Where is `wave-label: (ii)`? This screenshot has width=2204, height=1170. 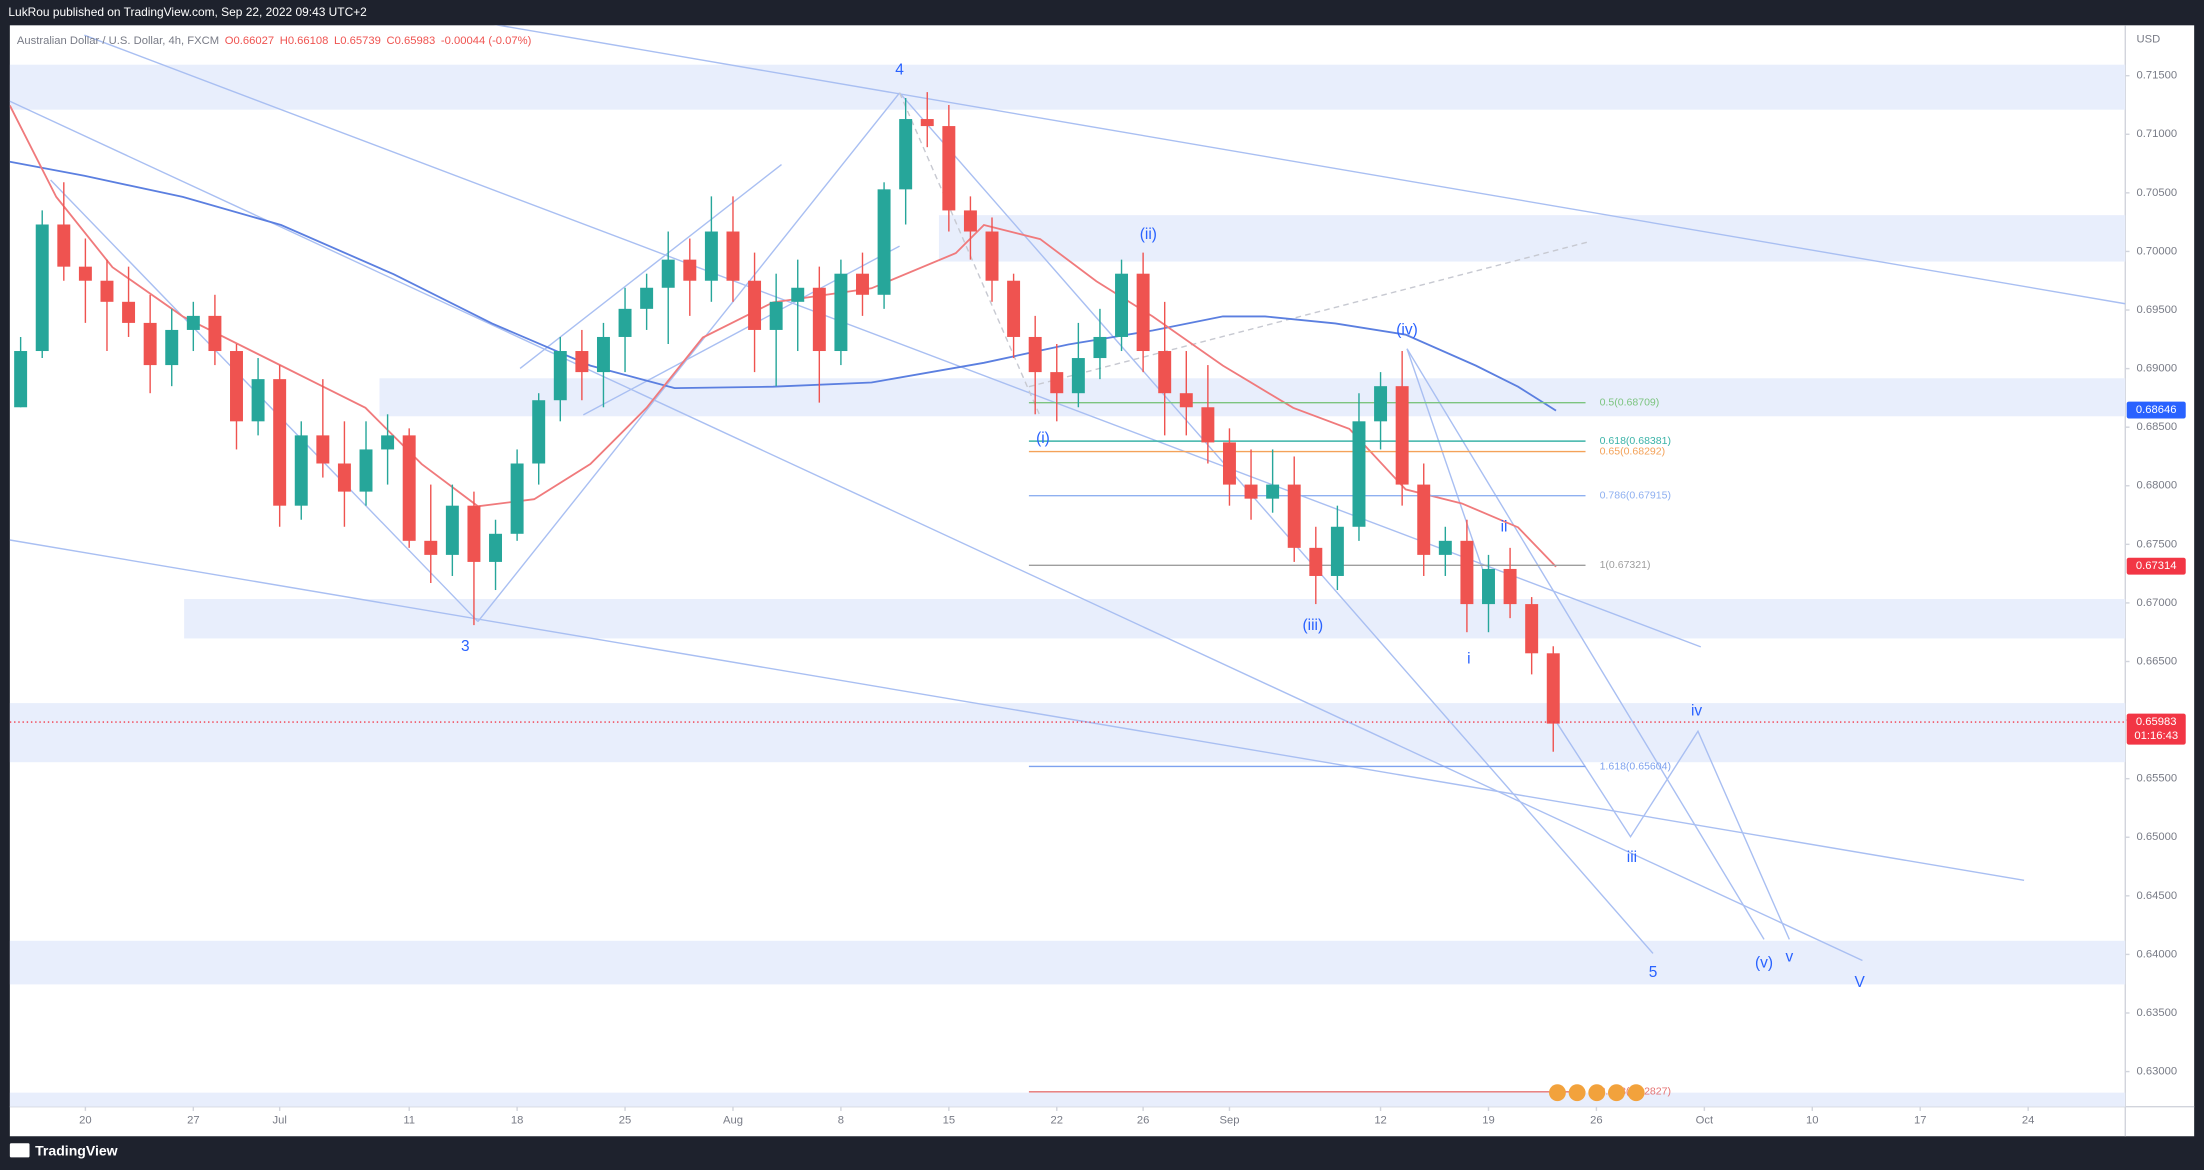
wave-label: (ii) is located at coordinates (1148, 234).